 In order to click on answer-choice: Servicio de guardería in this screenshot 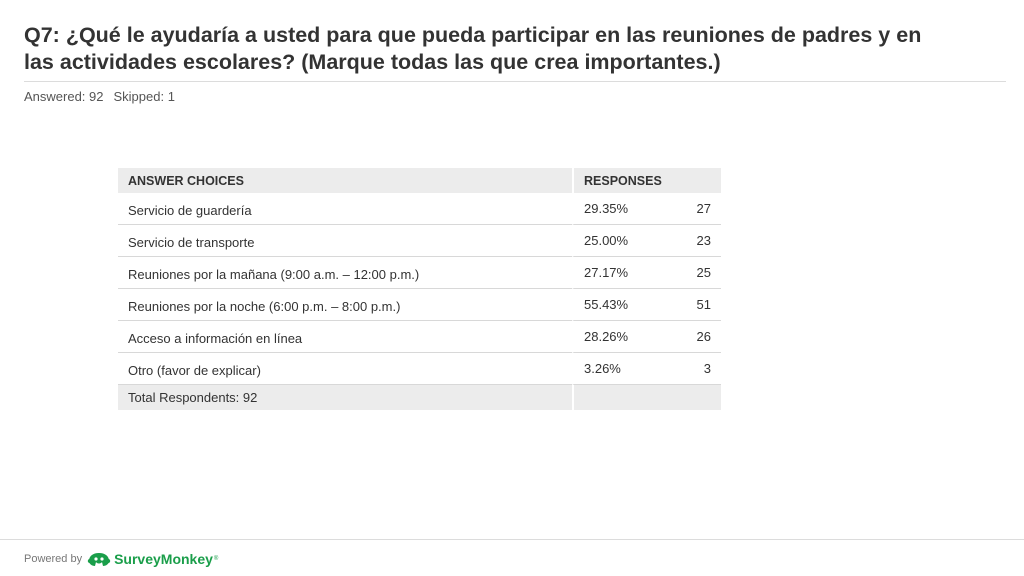, I will do `click(345, 209)`.